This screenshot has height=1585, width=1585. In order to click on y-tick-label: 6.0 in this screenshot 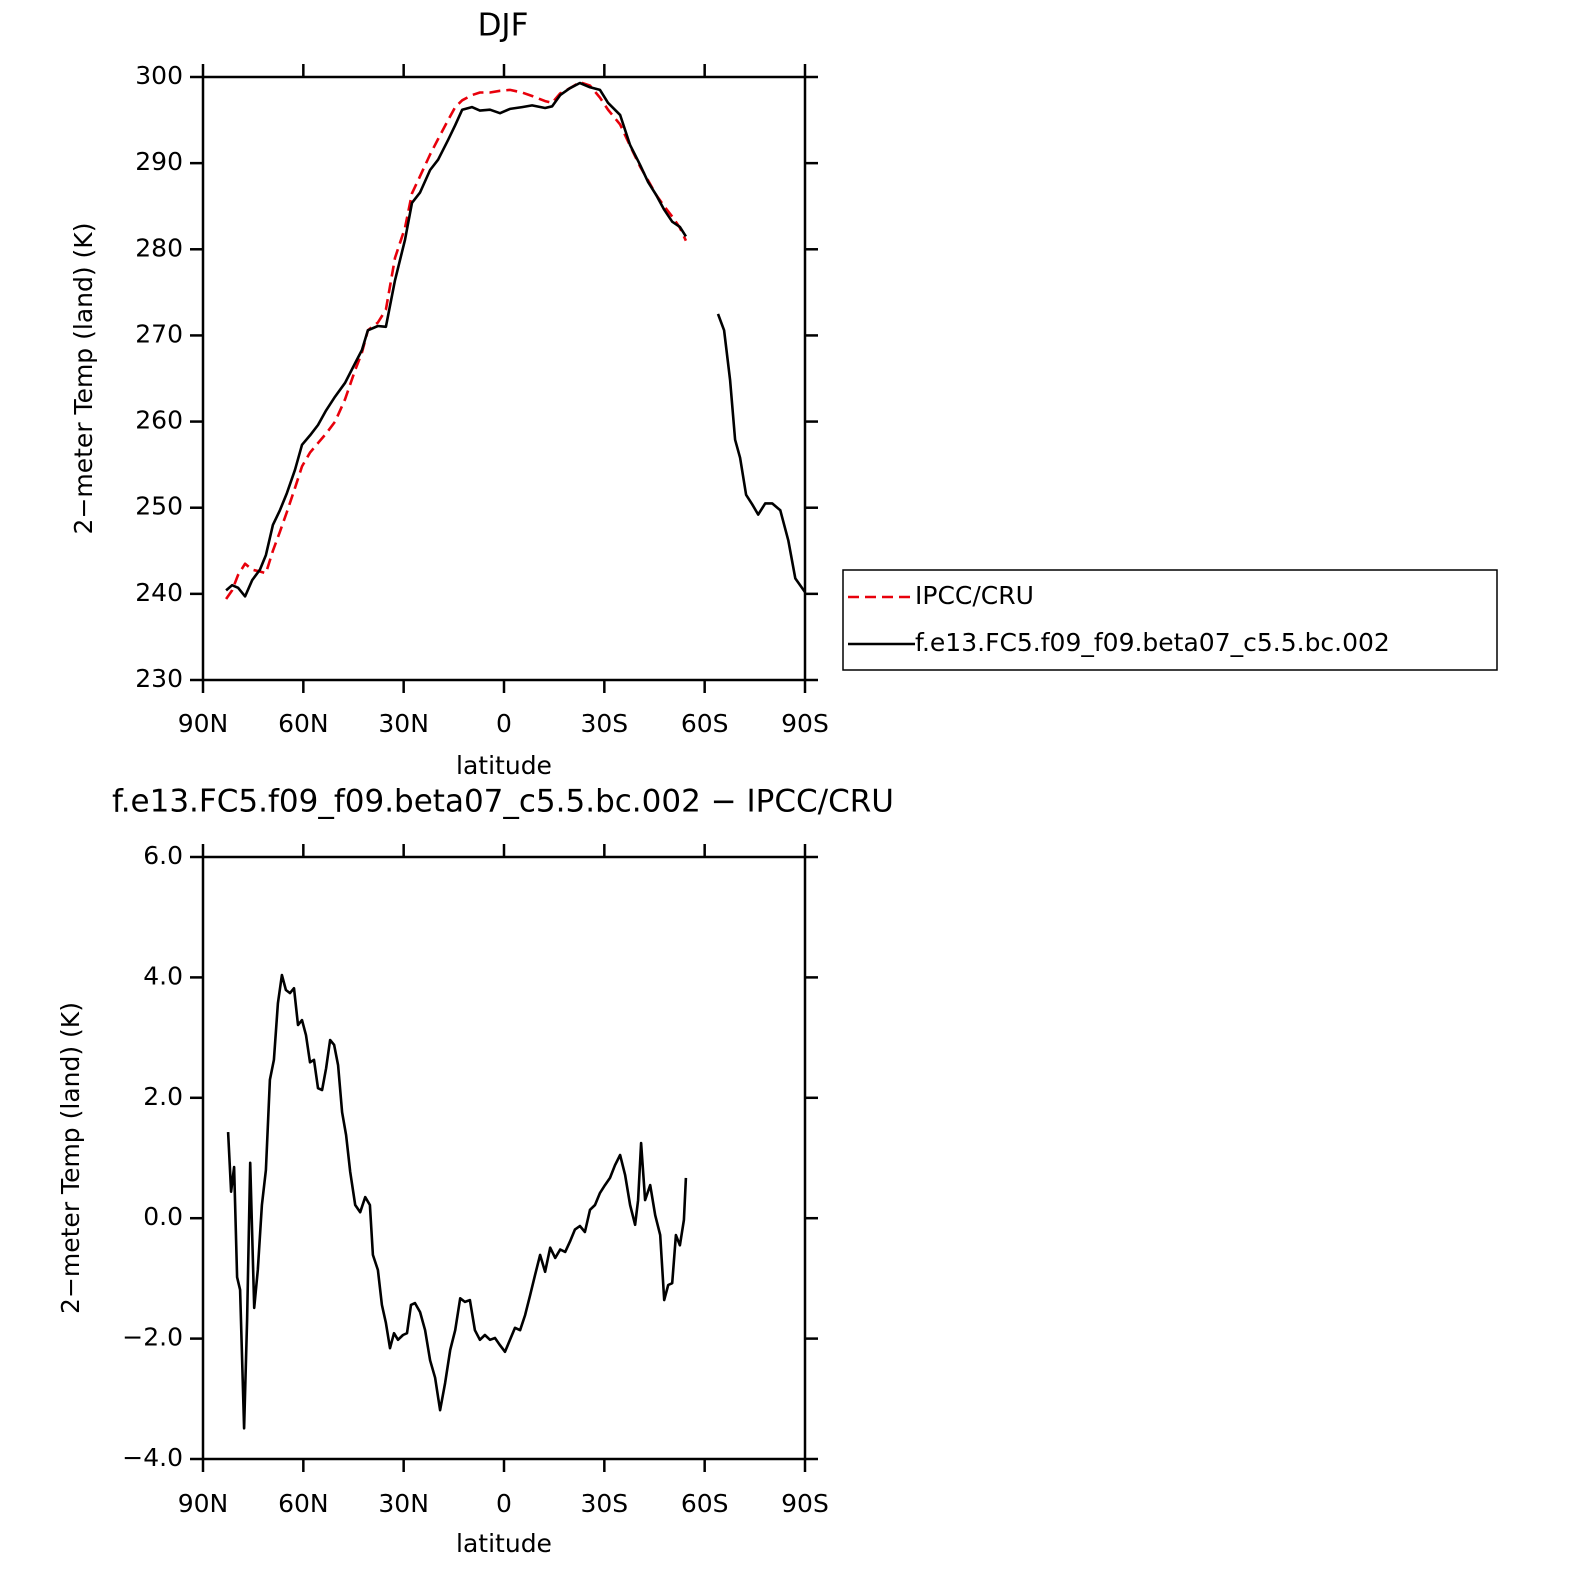, I will do `click(163, 855)`.